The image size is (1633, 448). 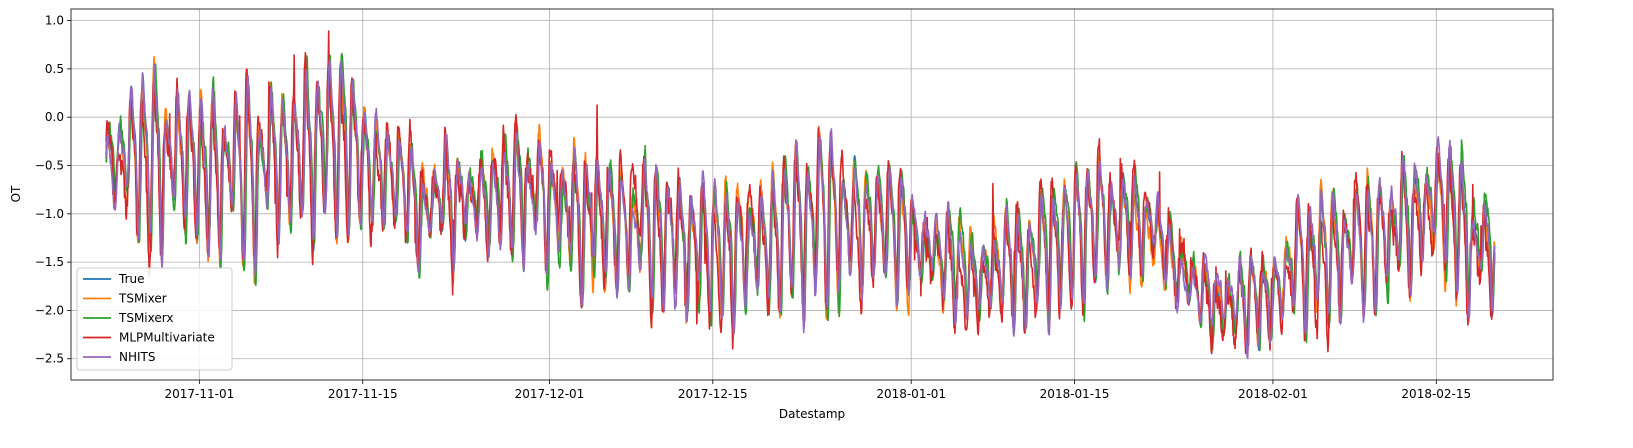 I want to click on legend-label: TSMixer, so click(x=142, y=299).